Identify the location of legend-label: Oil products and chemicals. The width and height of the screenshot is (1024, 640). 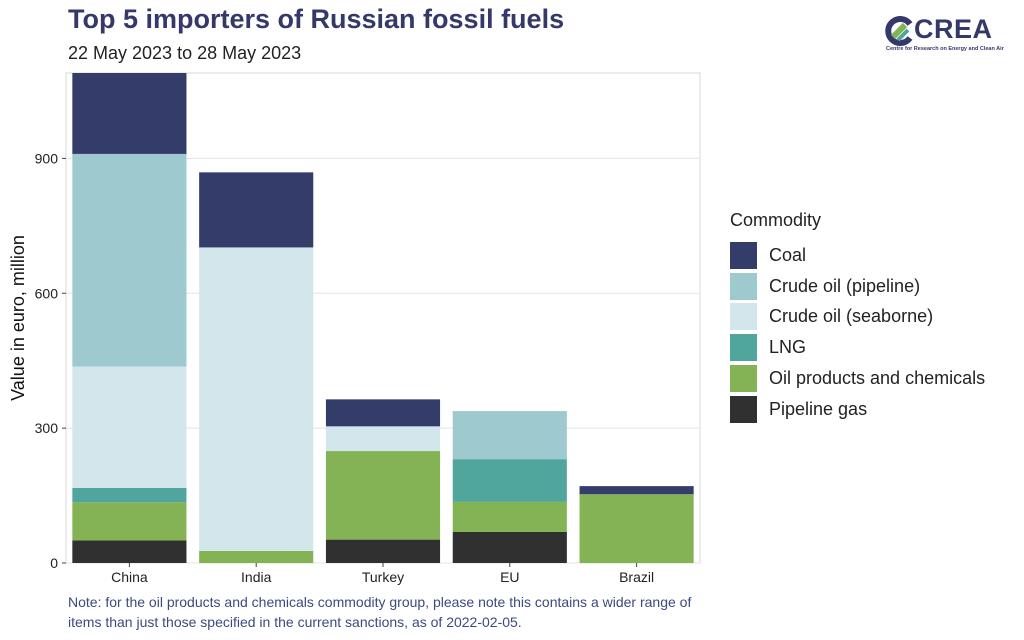
(877, 378).